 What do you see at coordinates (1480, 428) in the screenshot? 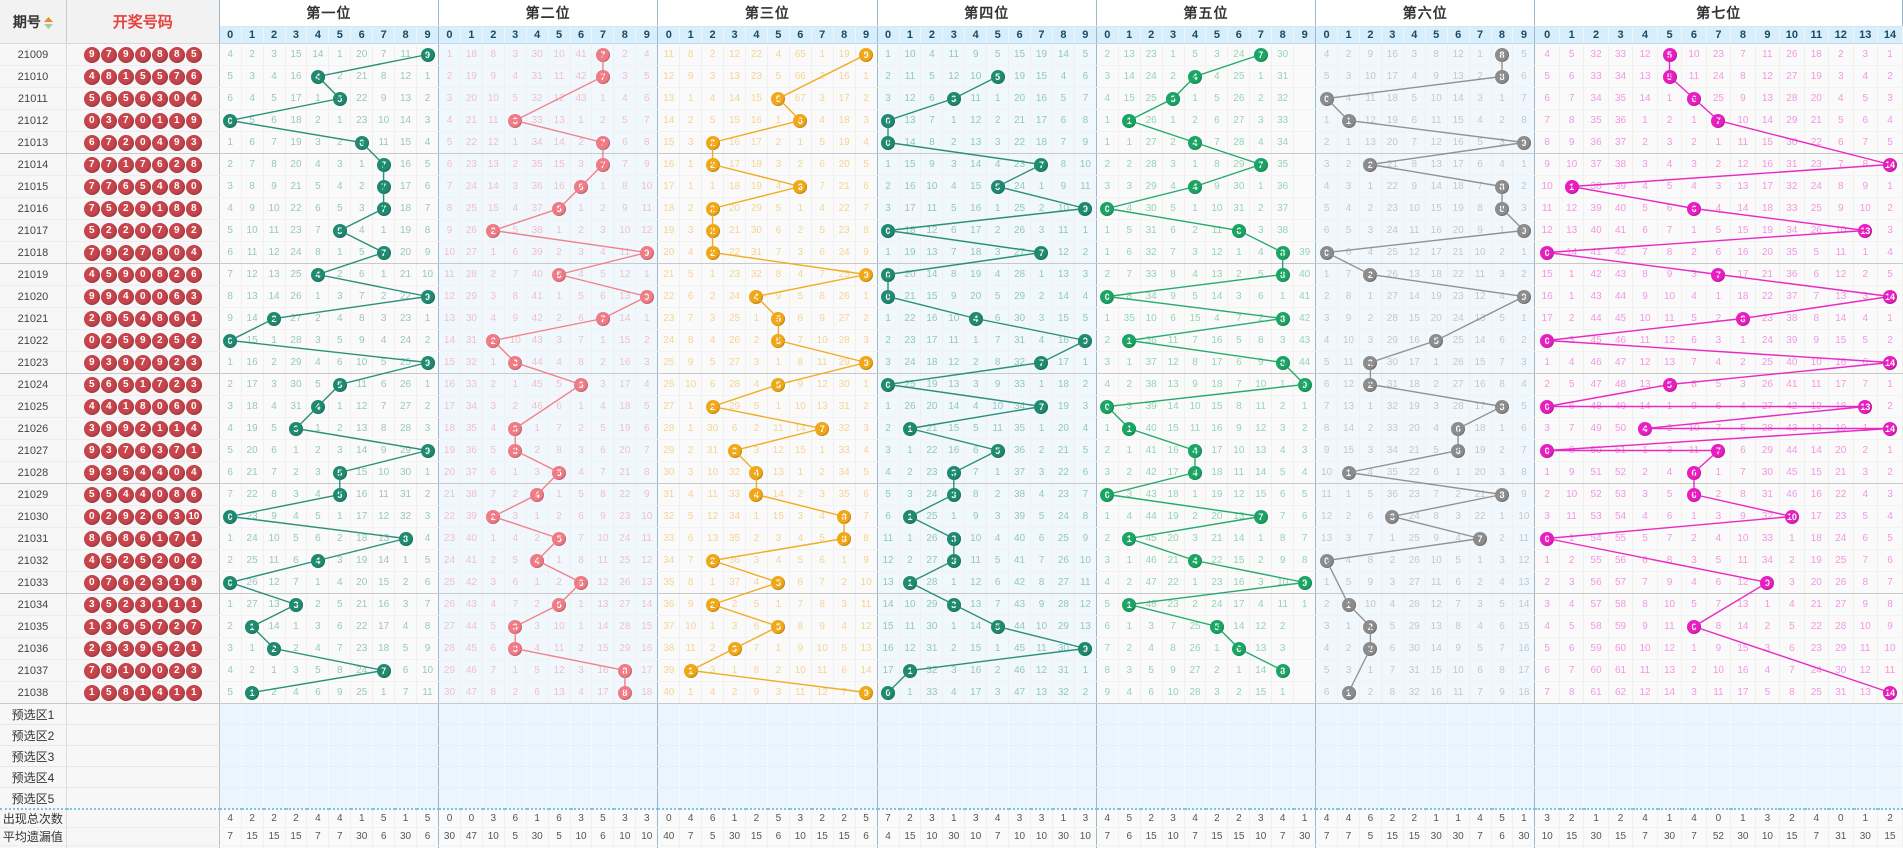
I see `missing-cell: 18` at bounding box center [1480, 428].